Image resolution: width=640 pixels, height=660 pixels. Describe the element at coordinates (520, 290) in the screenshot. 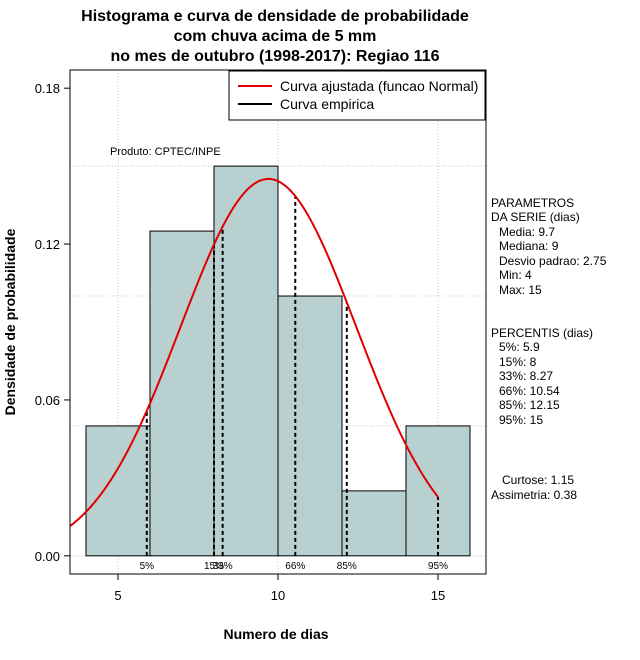

I see `param-max: Max: 15` at that location.